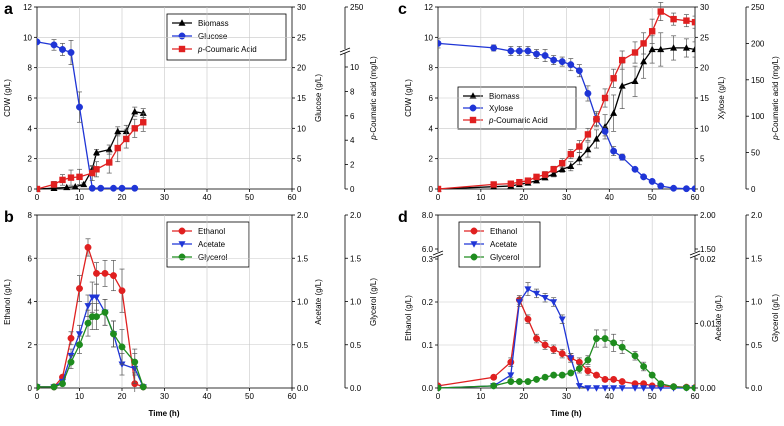 The height and width of the screenshot is (426, 784). I want to click on mid-axis-title-b: Acetate (g/L), so click(318, 302).